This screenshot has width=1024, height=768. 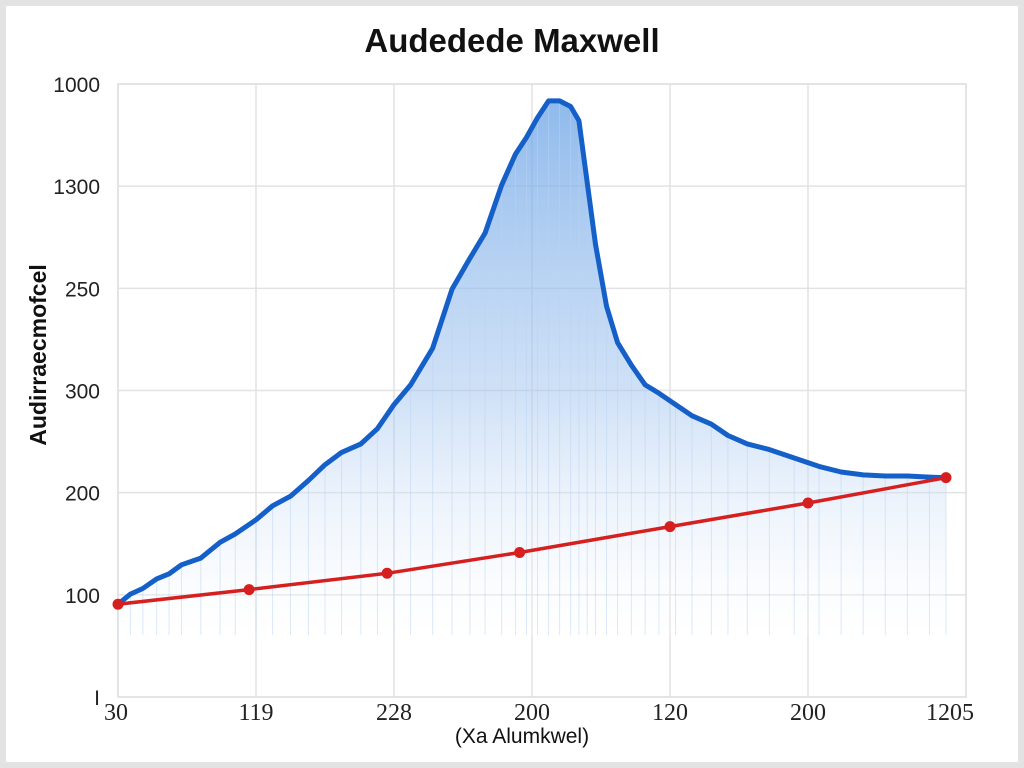 I want to click on x-tick-label: 1205, so click(x=950, y=713).